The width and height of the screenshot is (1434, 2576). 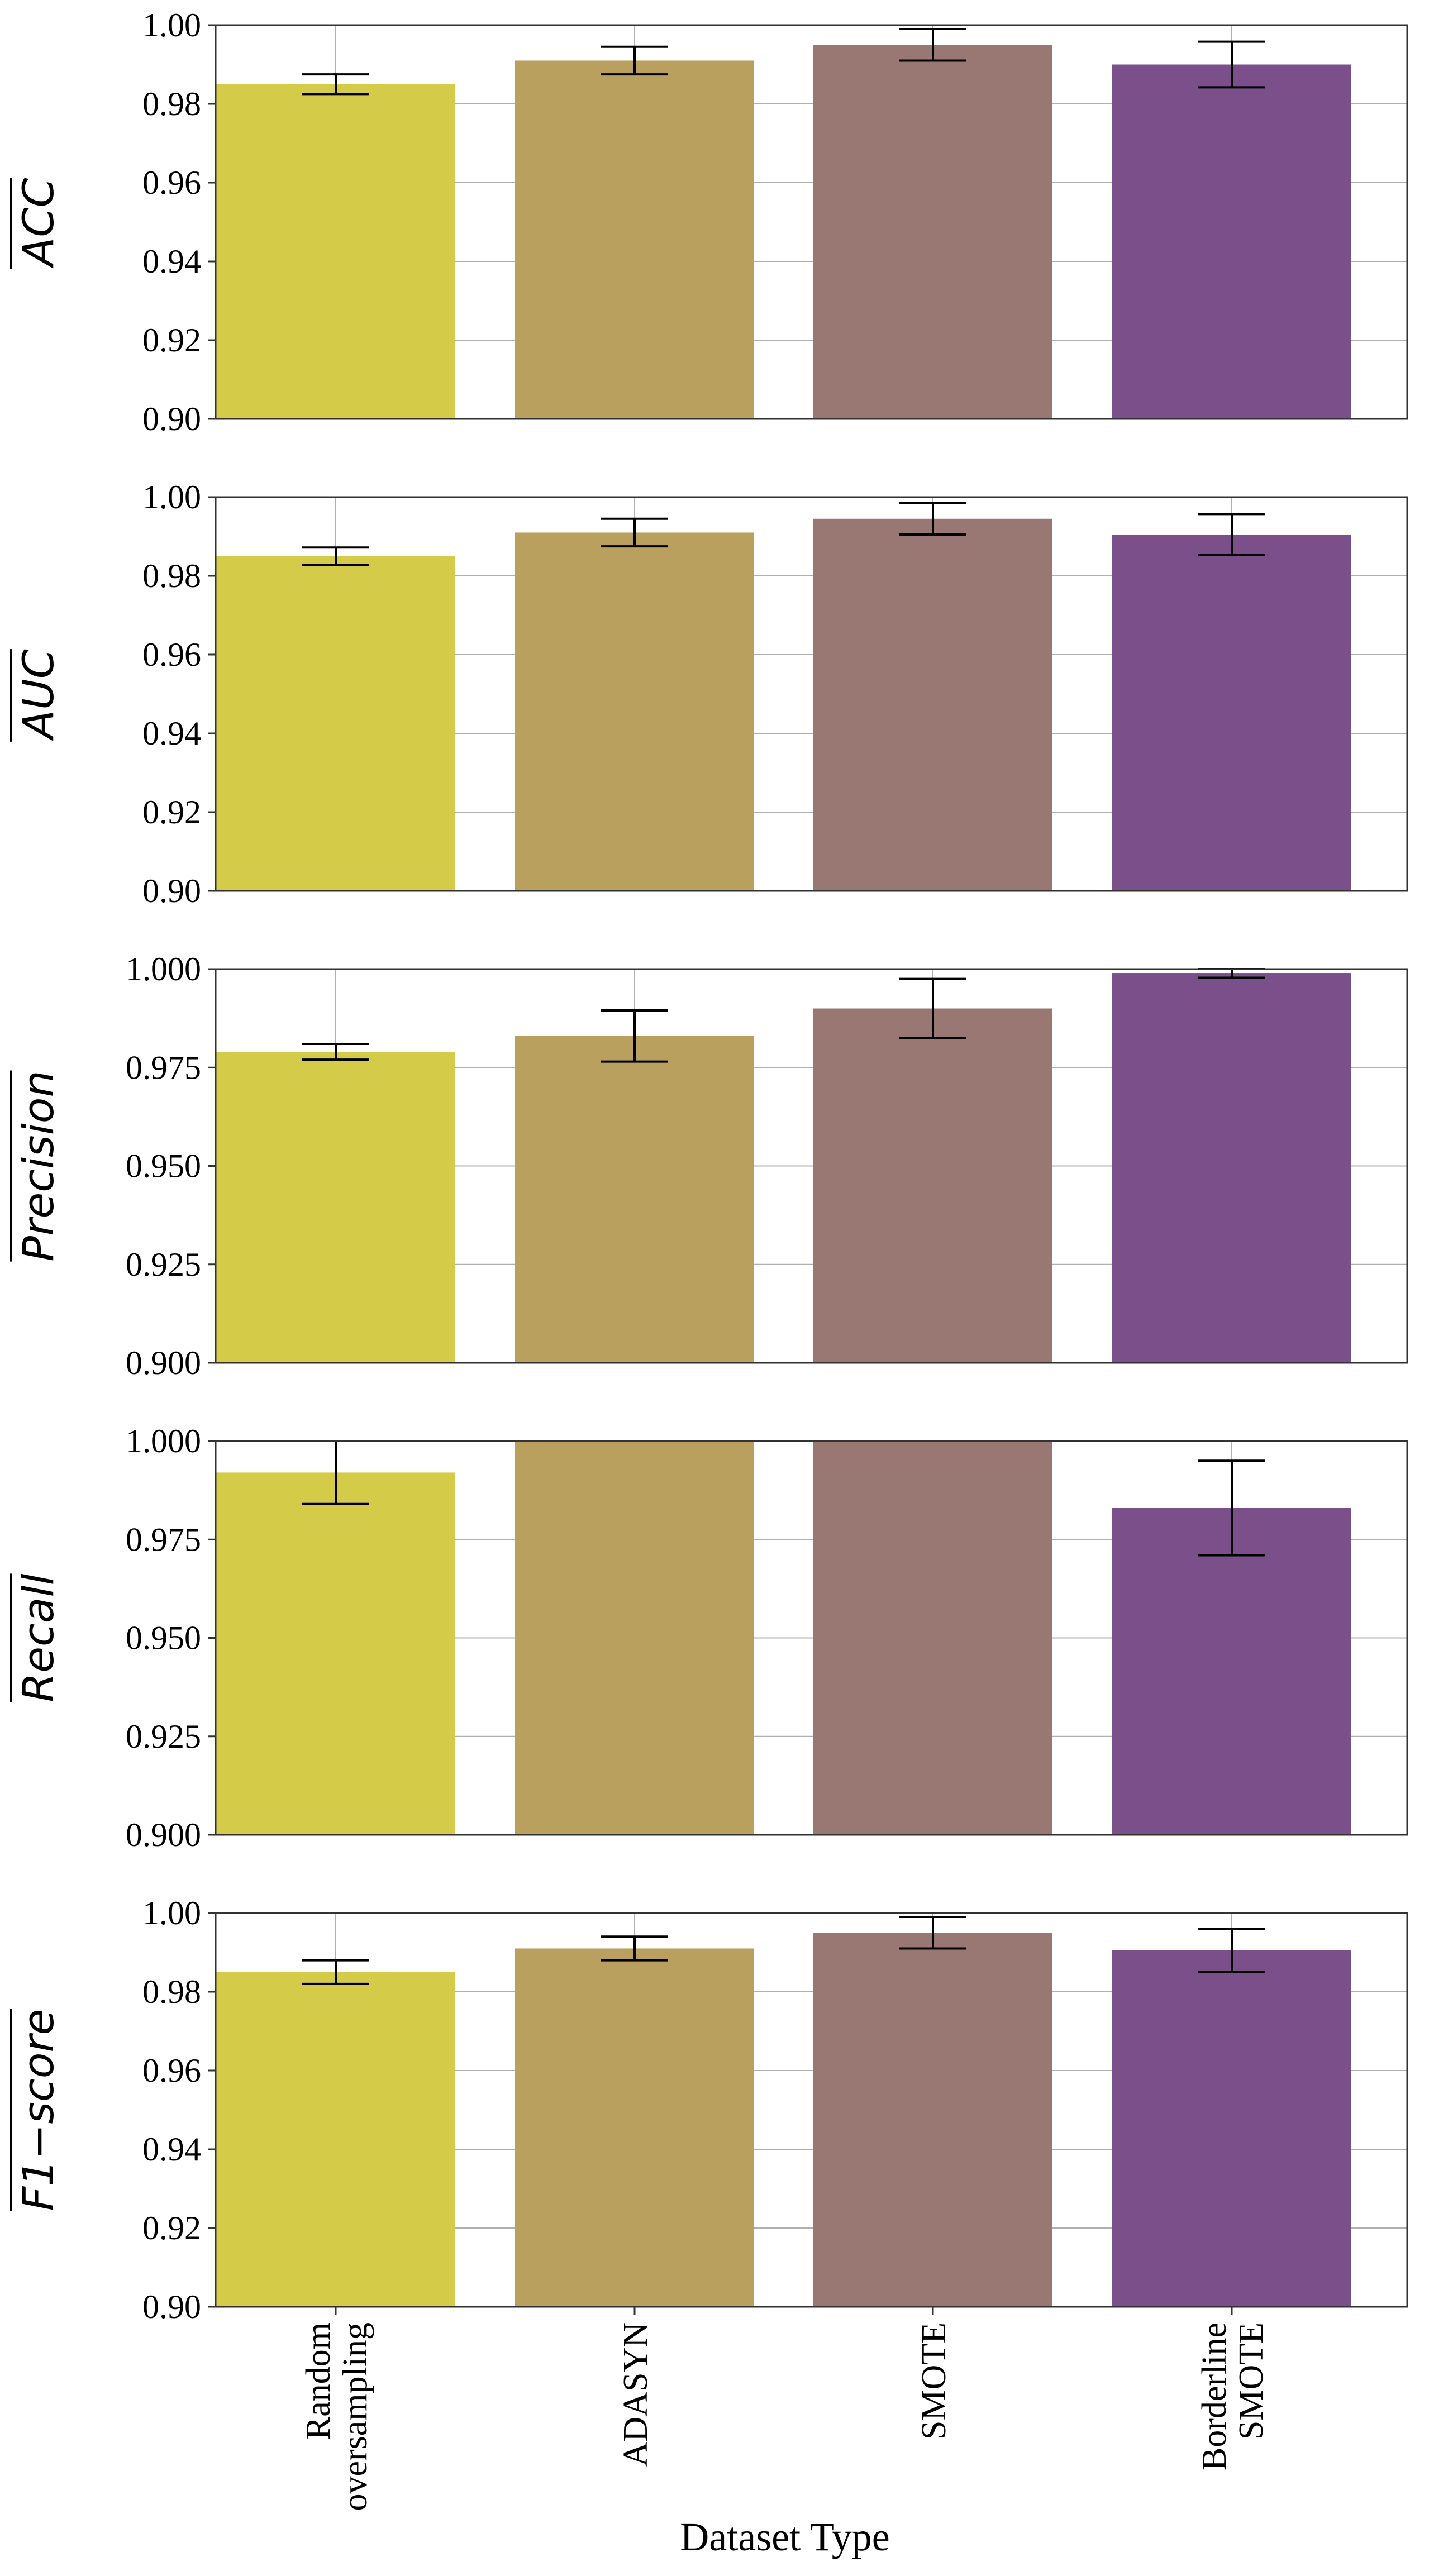 What do you see at coordinates (1233, 2396) in the screenshot?
I see `x-tick-label: BorderlineSMOTE` at bounding box center [1233, 2396].